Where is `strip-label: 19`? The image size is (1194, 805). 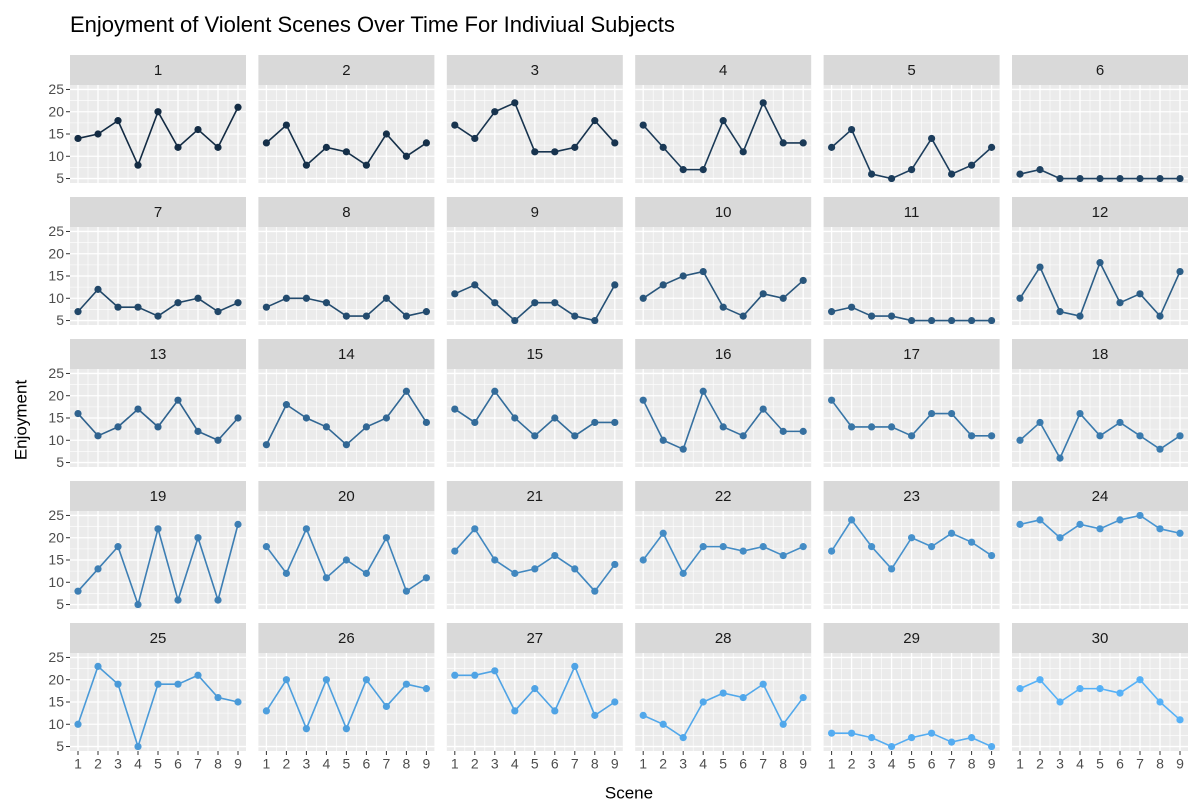 strip-label: 19 is located at coordinates (158, 496).